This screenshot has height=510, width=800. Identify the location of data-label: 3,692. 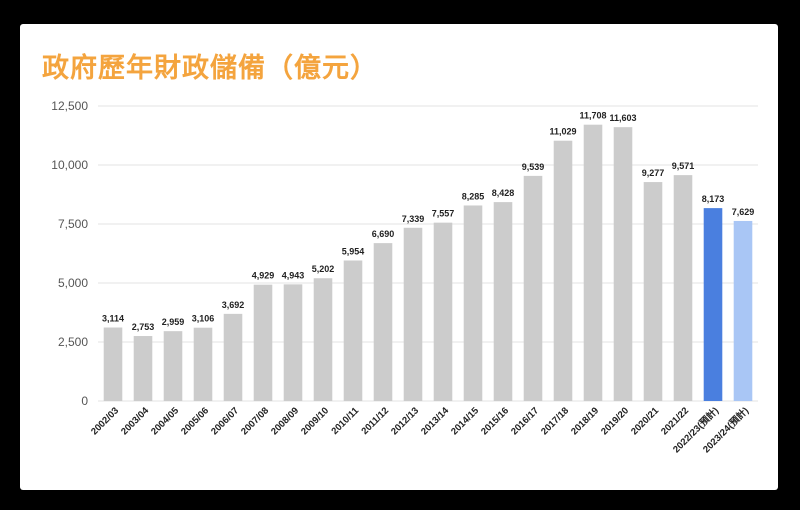
(233, 305).